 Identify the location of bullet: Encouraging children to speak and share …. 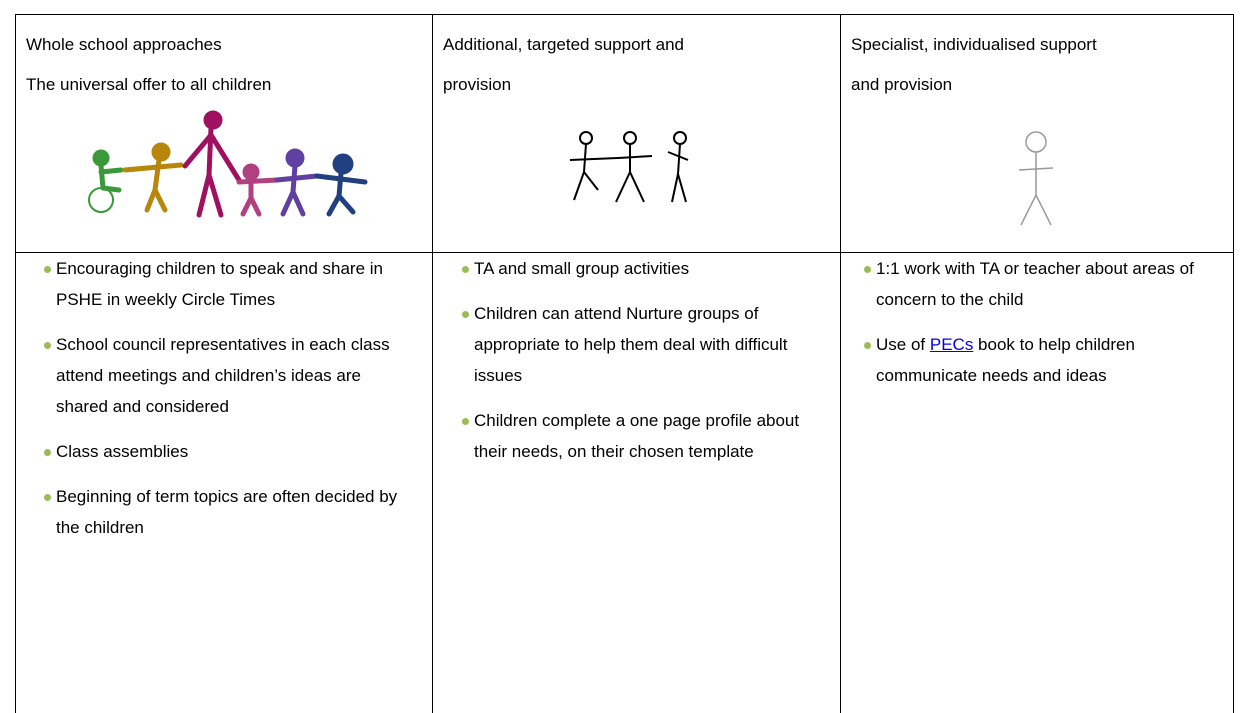
(229, 284).